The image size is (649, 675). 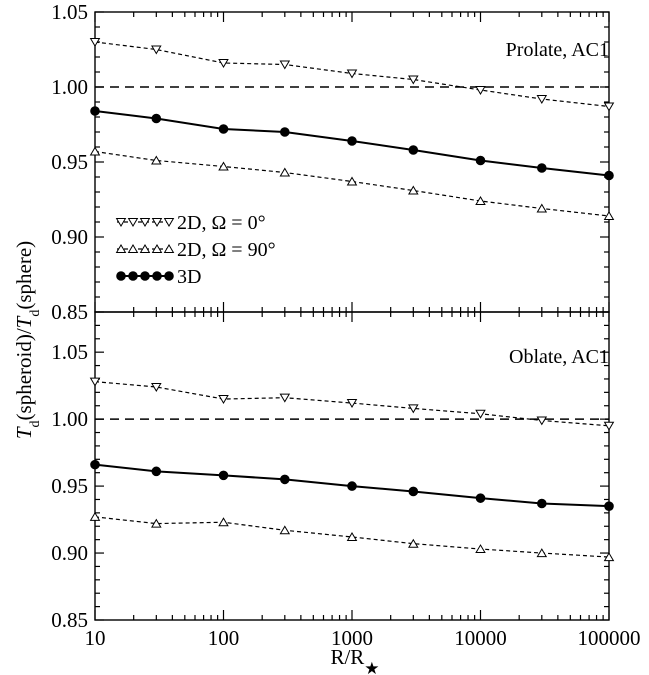 I want to click on x-tick-label: 10000, so click(x=480, y=638).